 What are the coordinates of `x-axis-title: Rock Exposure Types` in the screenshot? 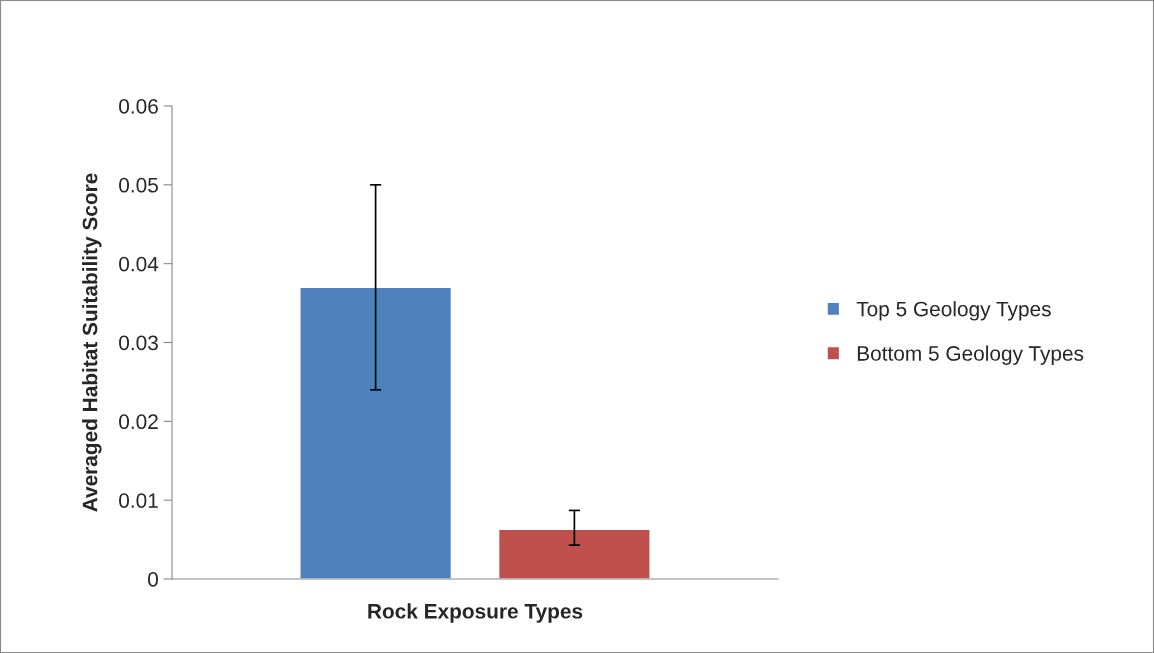 It's located at (475, 613).